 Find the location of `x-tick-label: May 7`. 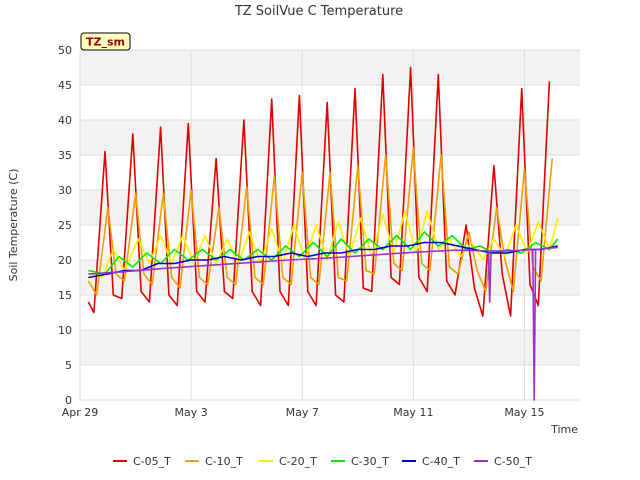

x-tick-label: May 7 is located at coordinates (302, 412).